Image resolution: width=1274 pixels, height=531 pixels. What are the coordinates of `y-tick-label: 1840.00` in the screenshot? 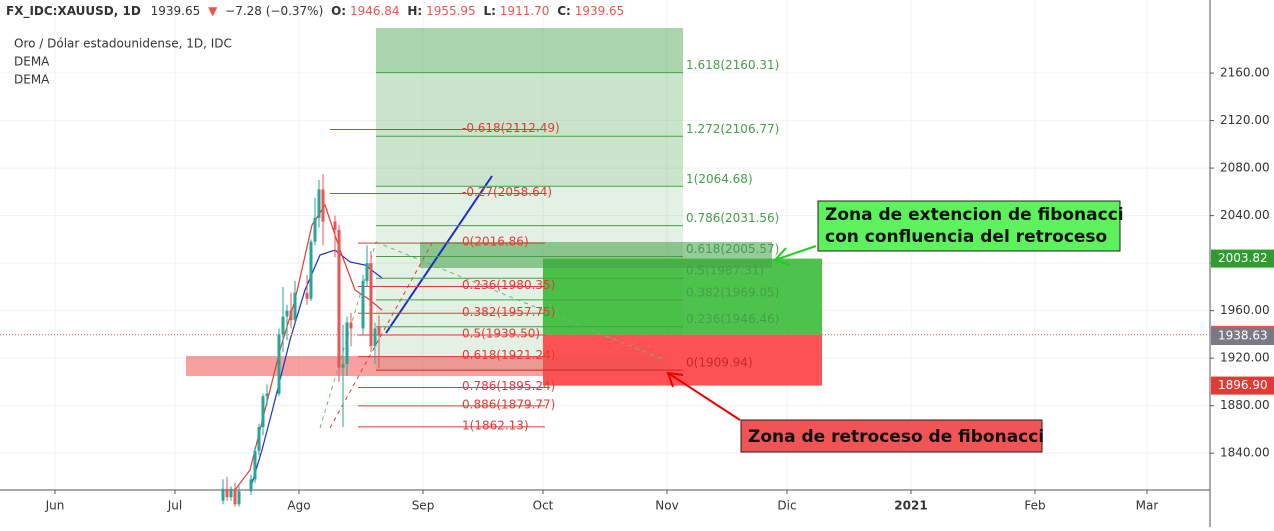 It's located at (1245, 453).